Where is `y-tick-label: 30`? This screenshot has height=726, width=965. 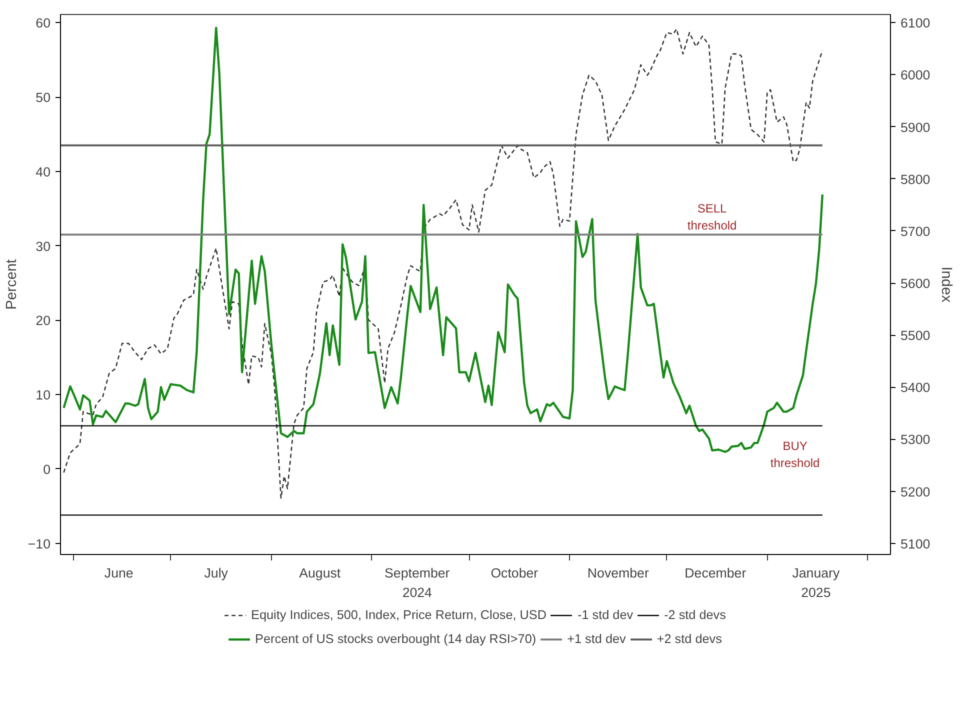
y-tick-label: 30 is located at coordinates (43, 246).